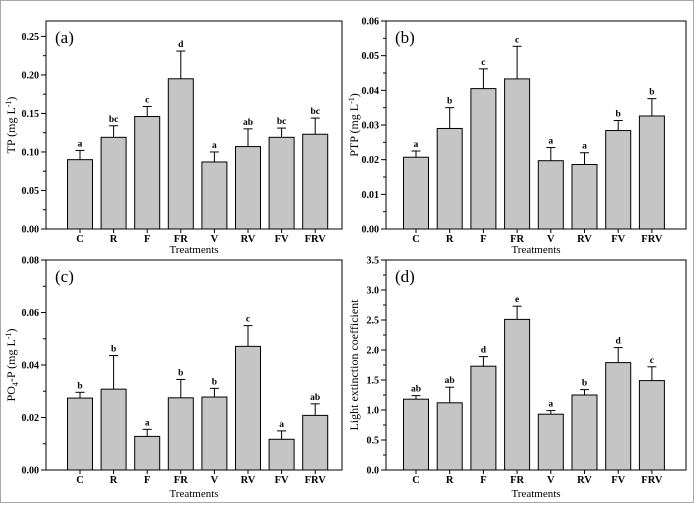 The width and height of the screenshot is (694, 509). I want to click on sig-letter-RV: c, so click(248, 320).